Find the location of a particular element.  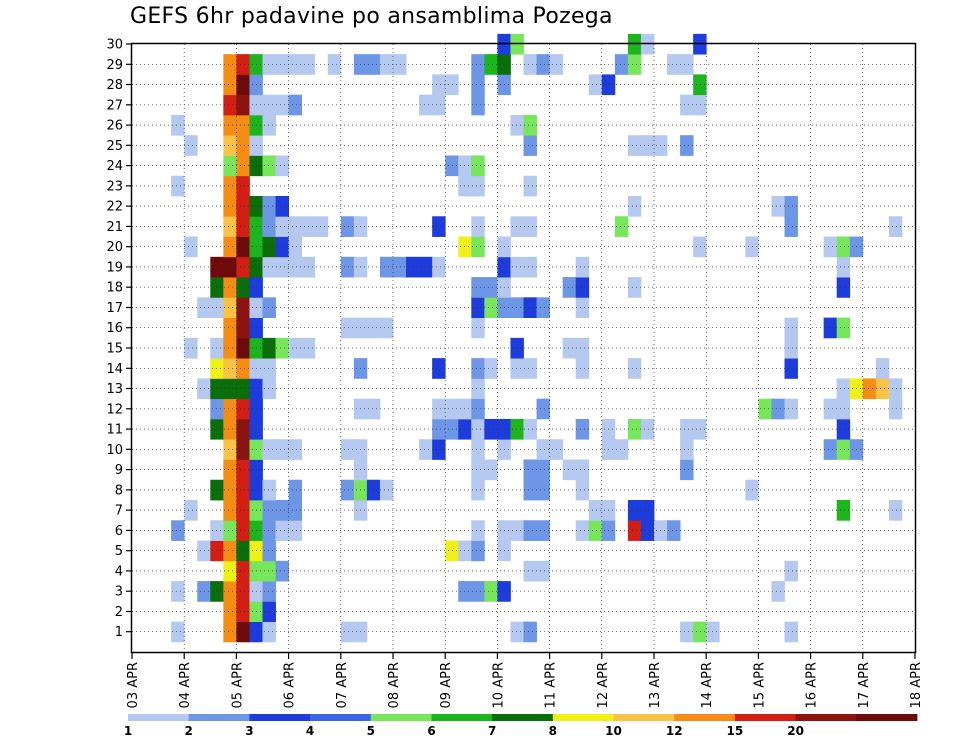

legend-label: 20 is located at coordinates (795, 731).